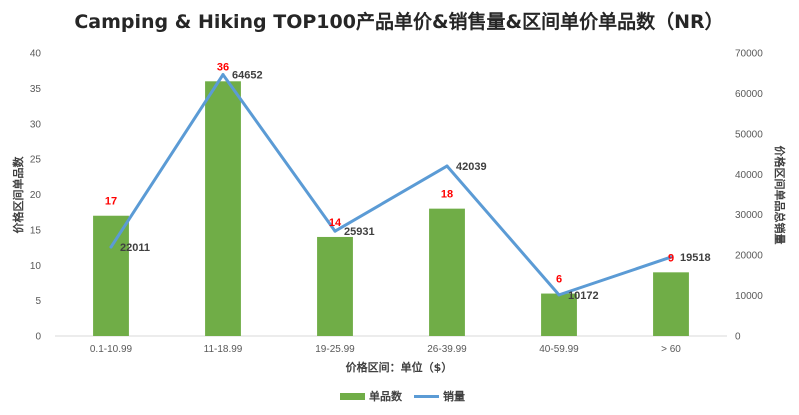 The image size is (799, 415). What do you see at coordinates (36, 89) in the screenshot?
I see `y-tick-label: 35` at bounding box center [36, 89].